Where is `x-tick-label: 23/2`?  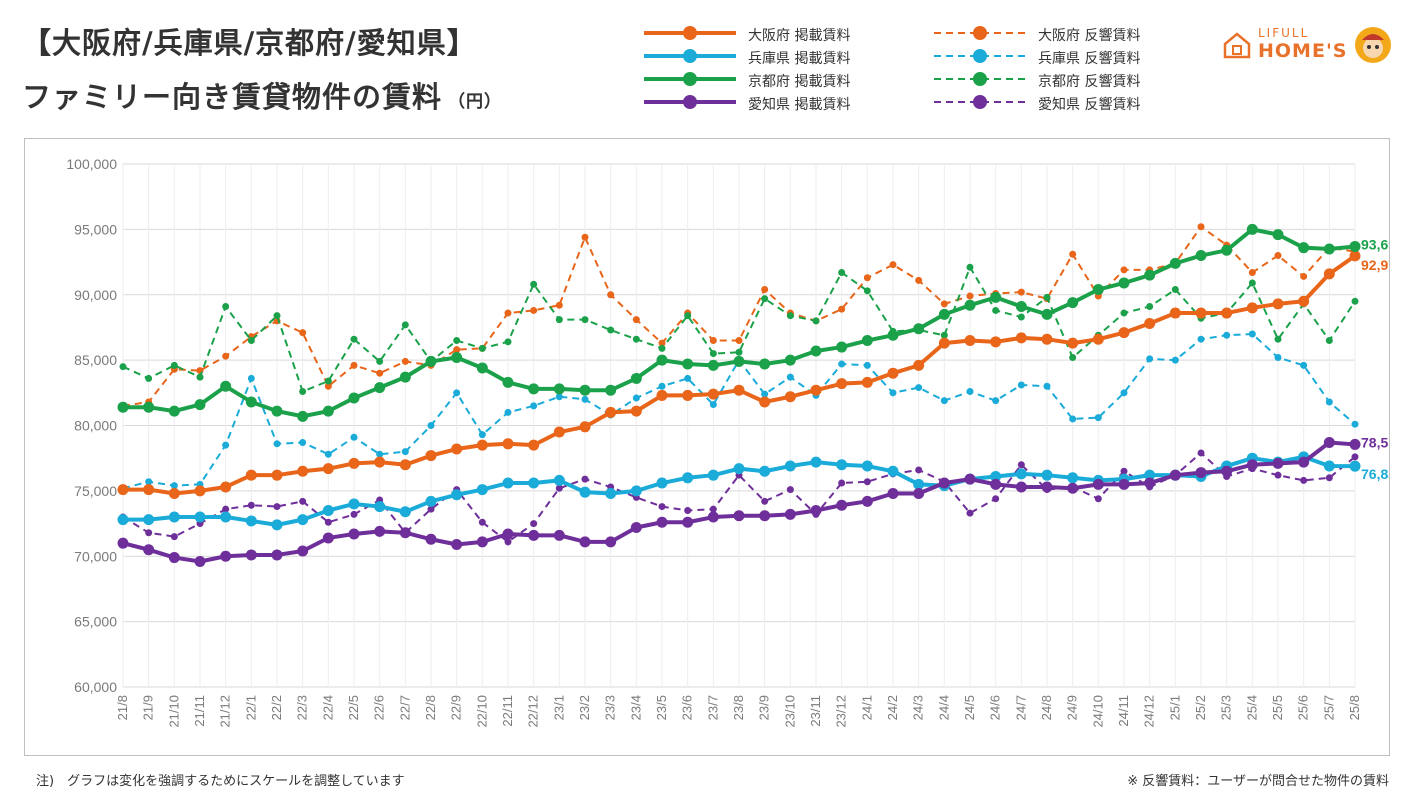 x-tick-label: 23/2 is located at coordinates (584, 707).